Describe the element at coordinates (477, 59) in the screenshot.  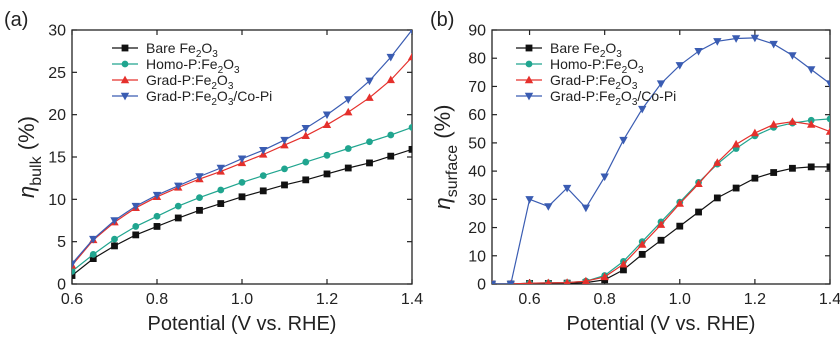
I see `y-tick-label-b-8: 80` at that location.